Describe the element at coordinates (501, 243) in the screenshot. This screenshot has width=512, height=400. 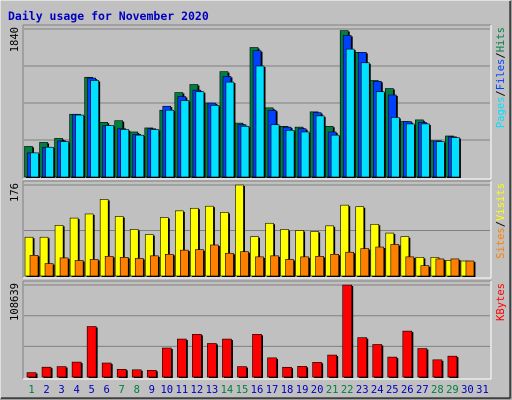
I see `middle-legend-sites: Sites` at that location.